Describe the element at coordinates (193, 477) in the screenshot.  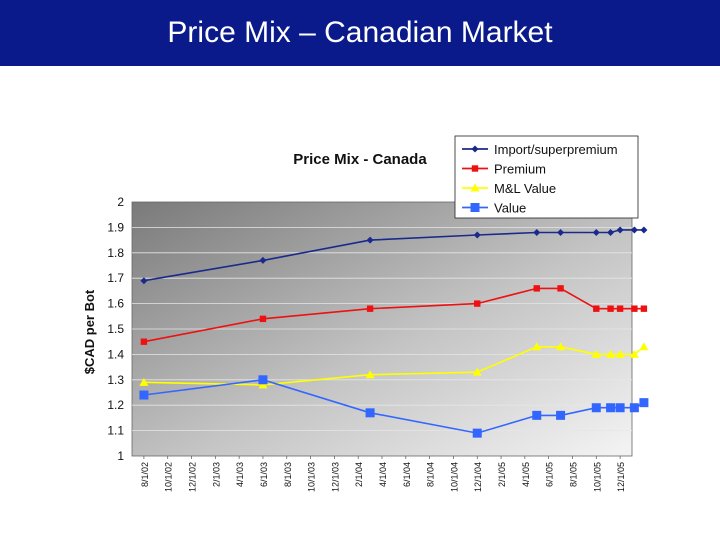
I see `x-tick-label: 12/1/02` at that location.